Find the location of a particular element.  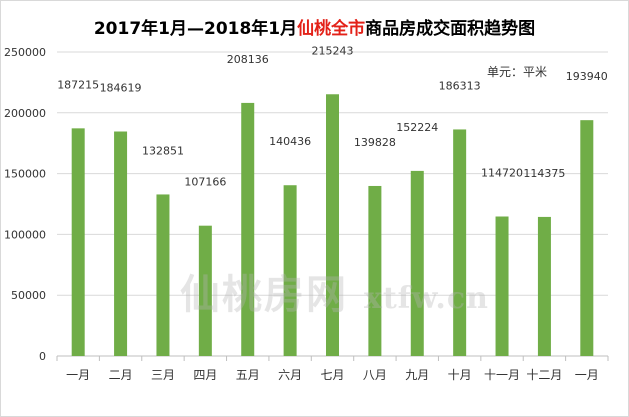

y-tick-label: 250000 is located at coordinates (25, 52).